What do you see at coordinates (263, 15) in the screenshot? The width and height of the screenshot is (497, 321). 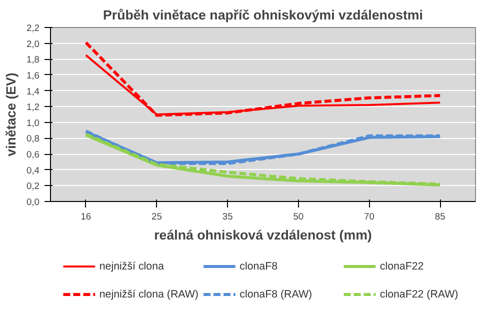 I see `chart-title: Průběh vinětace napříč ohniskovými vzdálenostmi` at bounding box center [263, 15].